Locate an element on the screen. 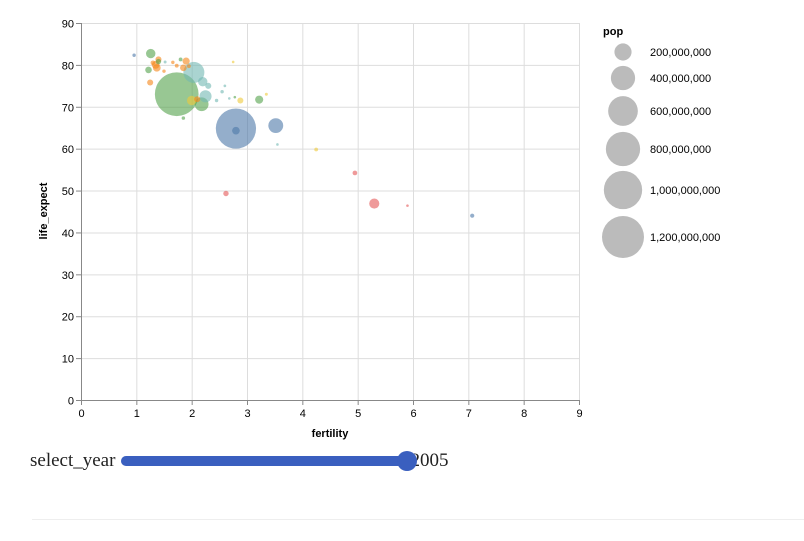 This screenshot has height=541, width=804. y-tick-label: 50 is located at coordinates (68, 192).